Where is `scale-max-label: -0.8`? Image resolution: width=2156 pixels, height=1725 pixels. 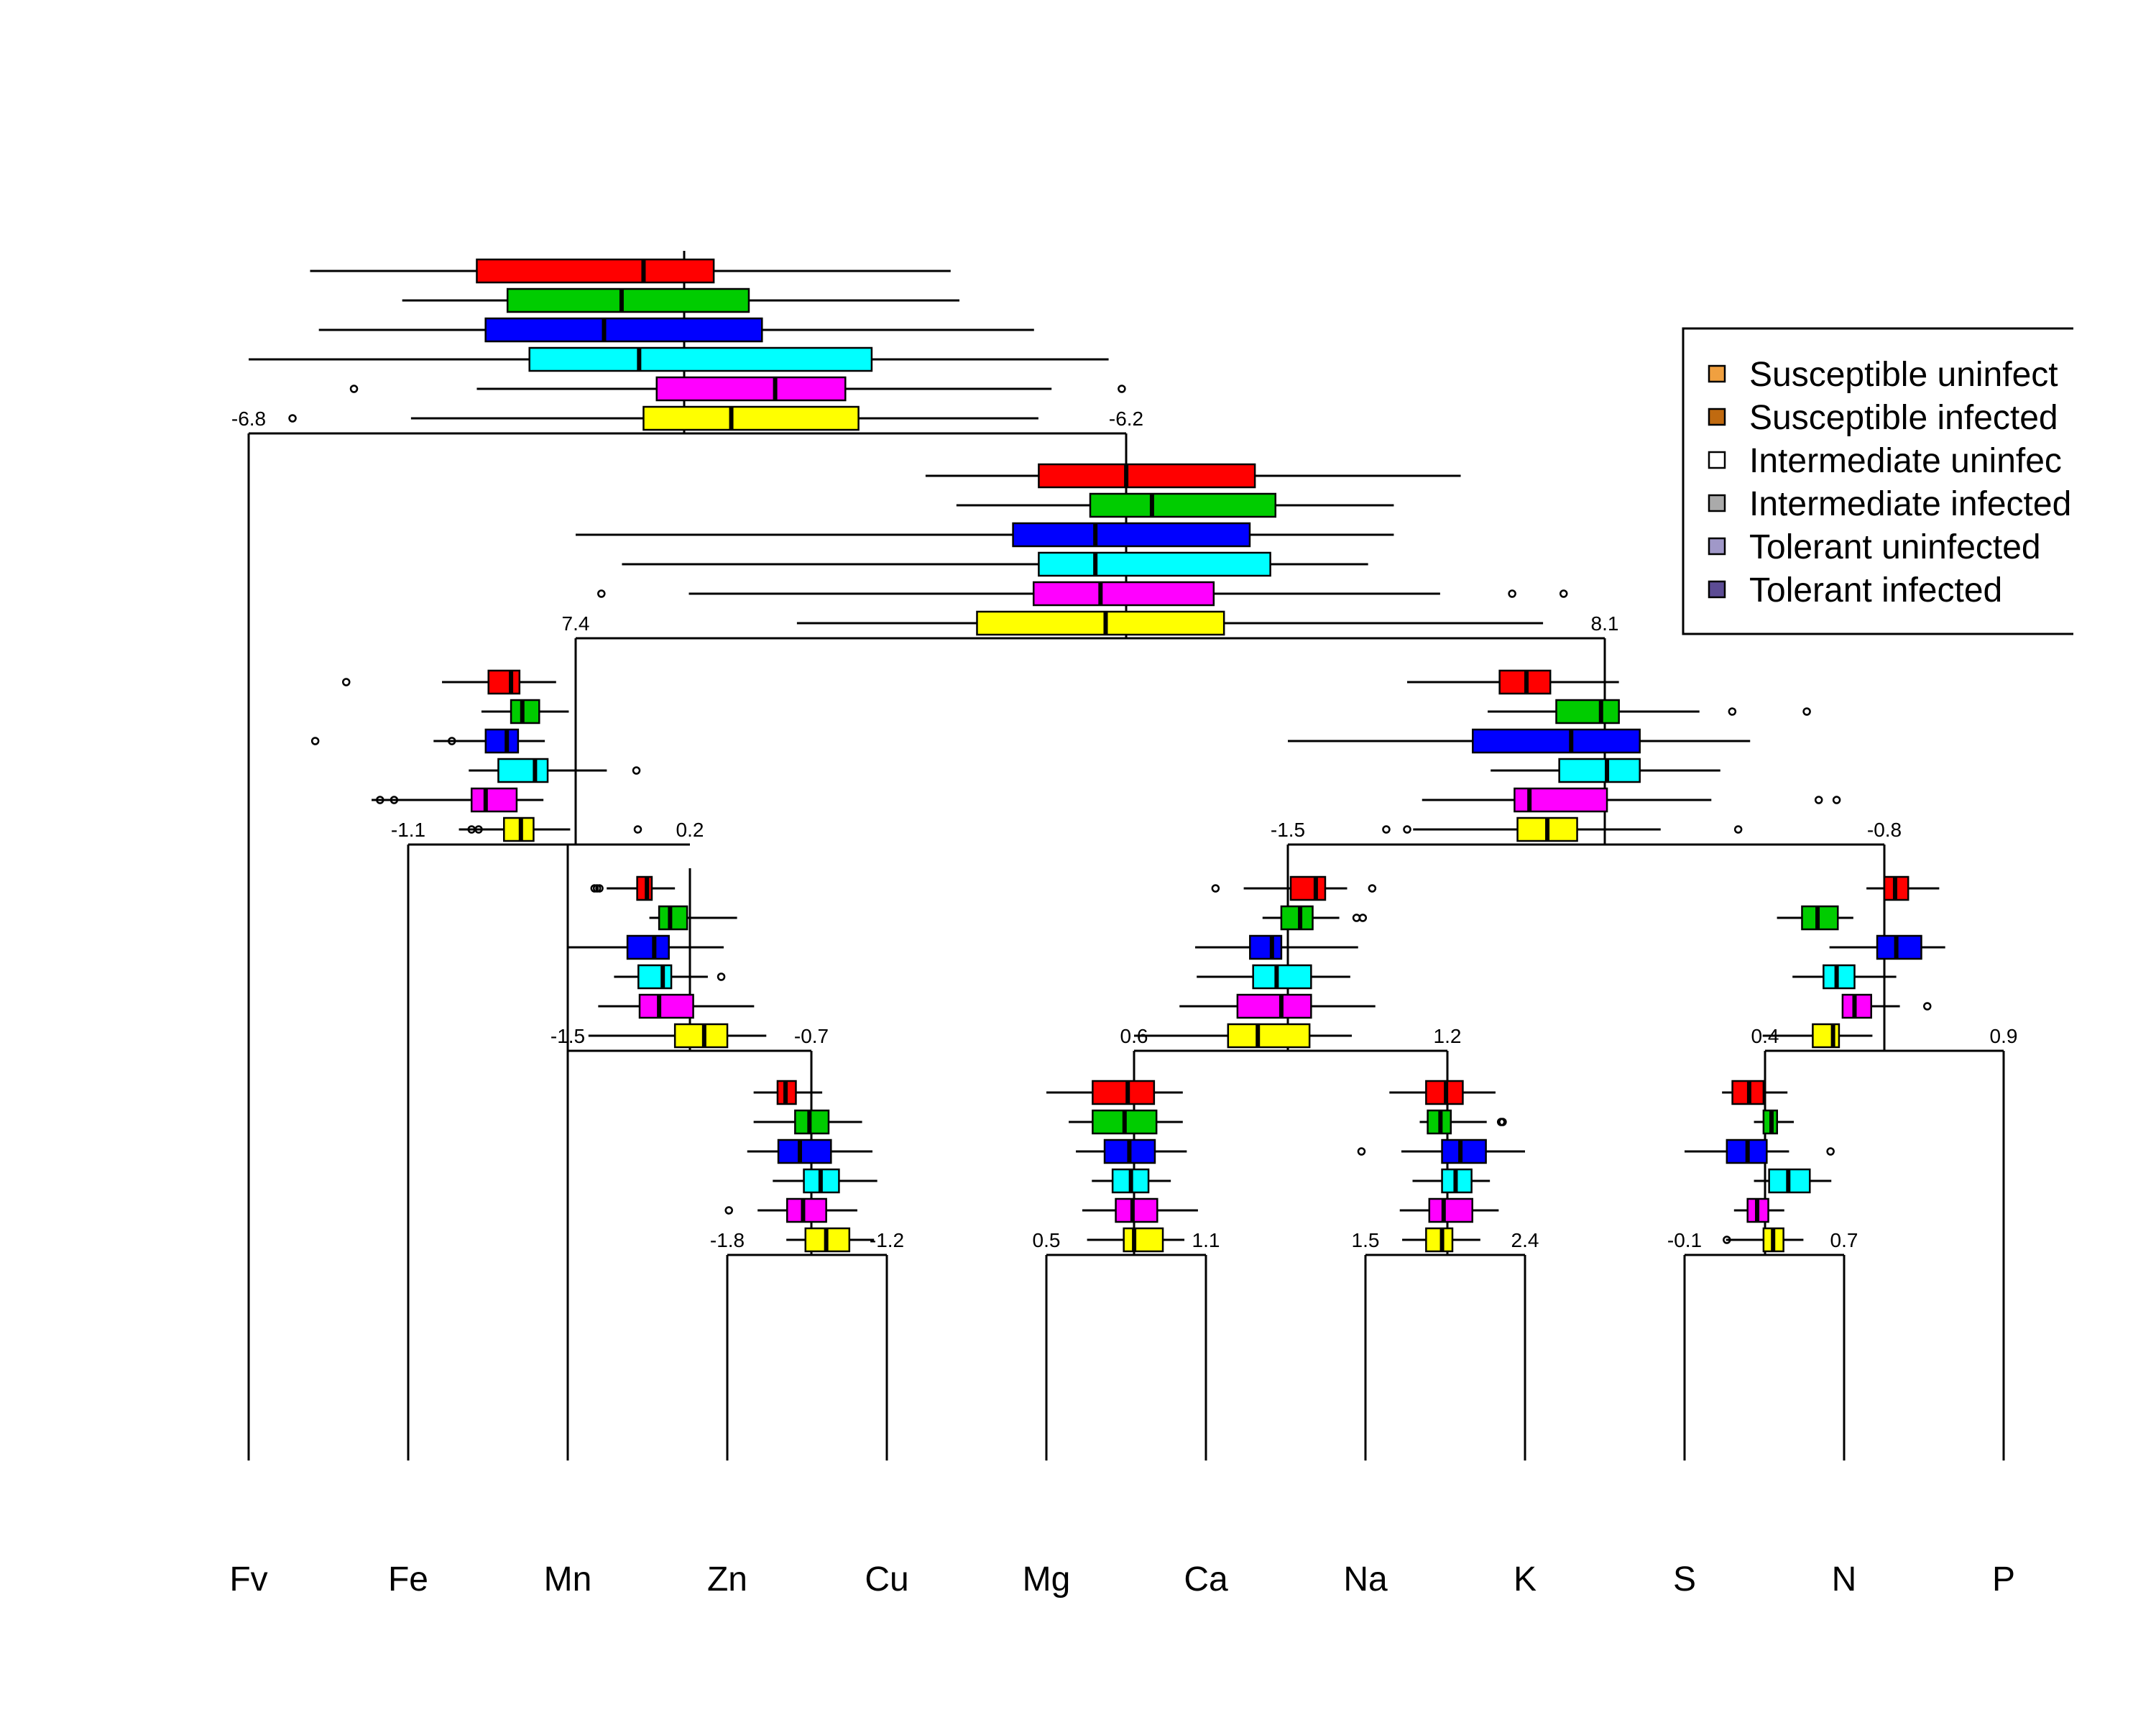
scale-max-label: -0.8 is located at coordinates (1885, 830).